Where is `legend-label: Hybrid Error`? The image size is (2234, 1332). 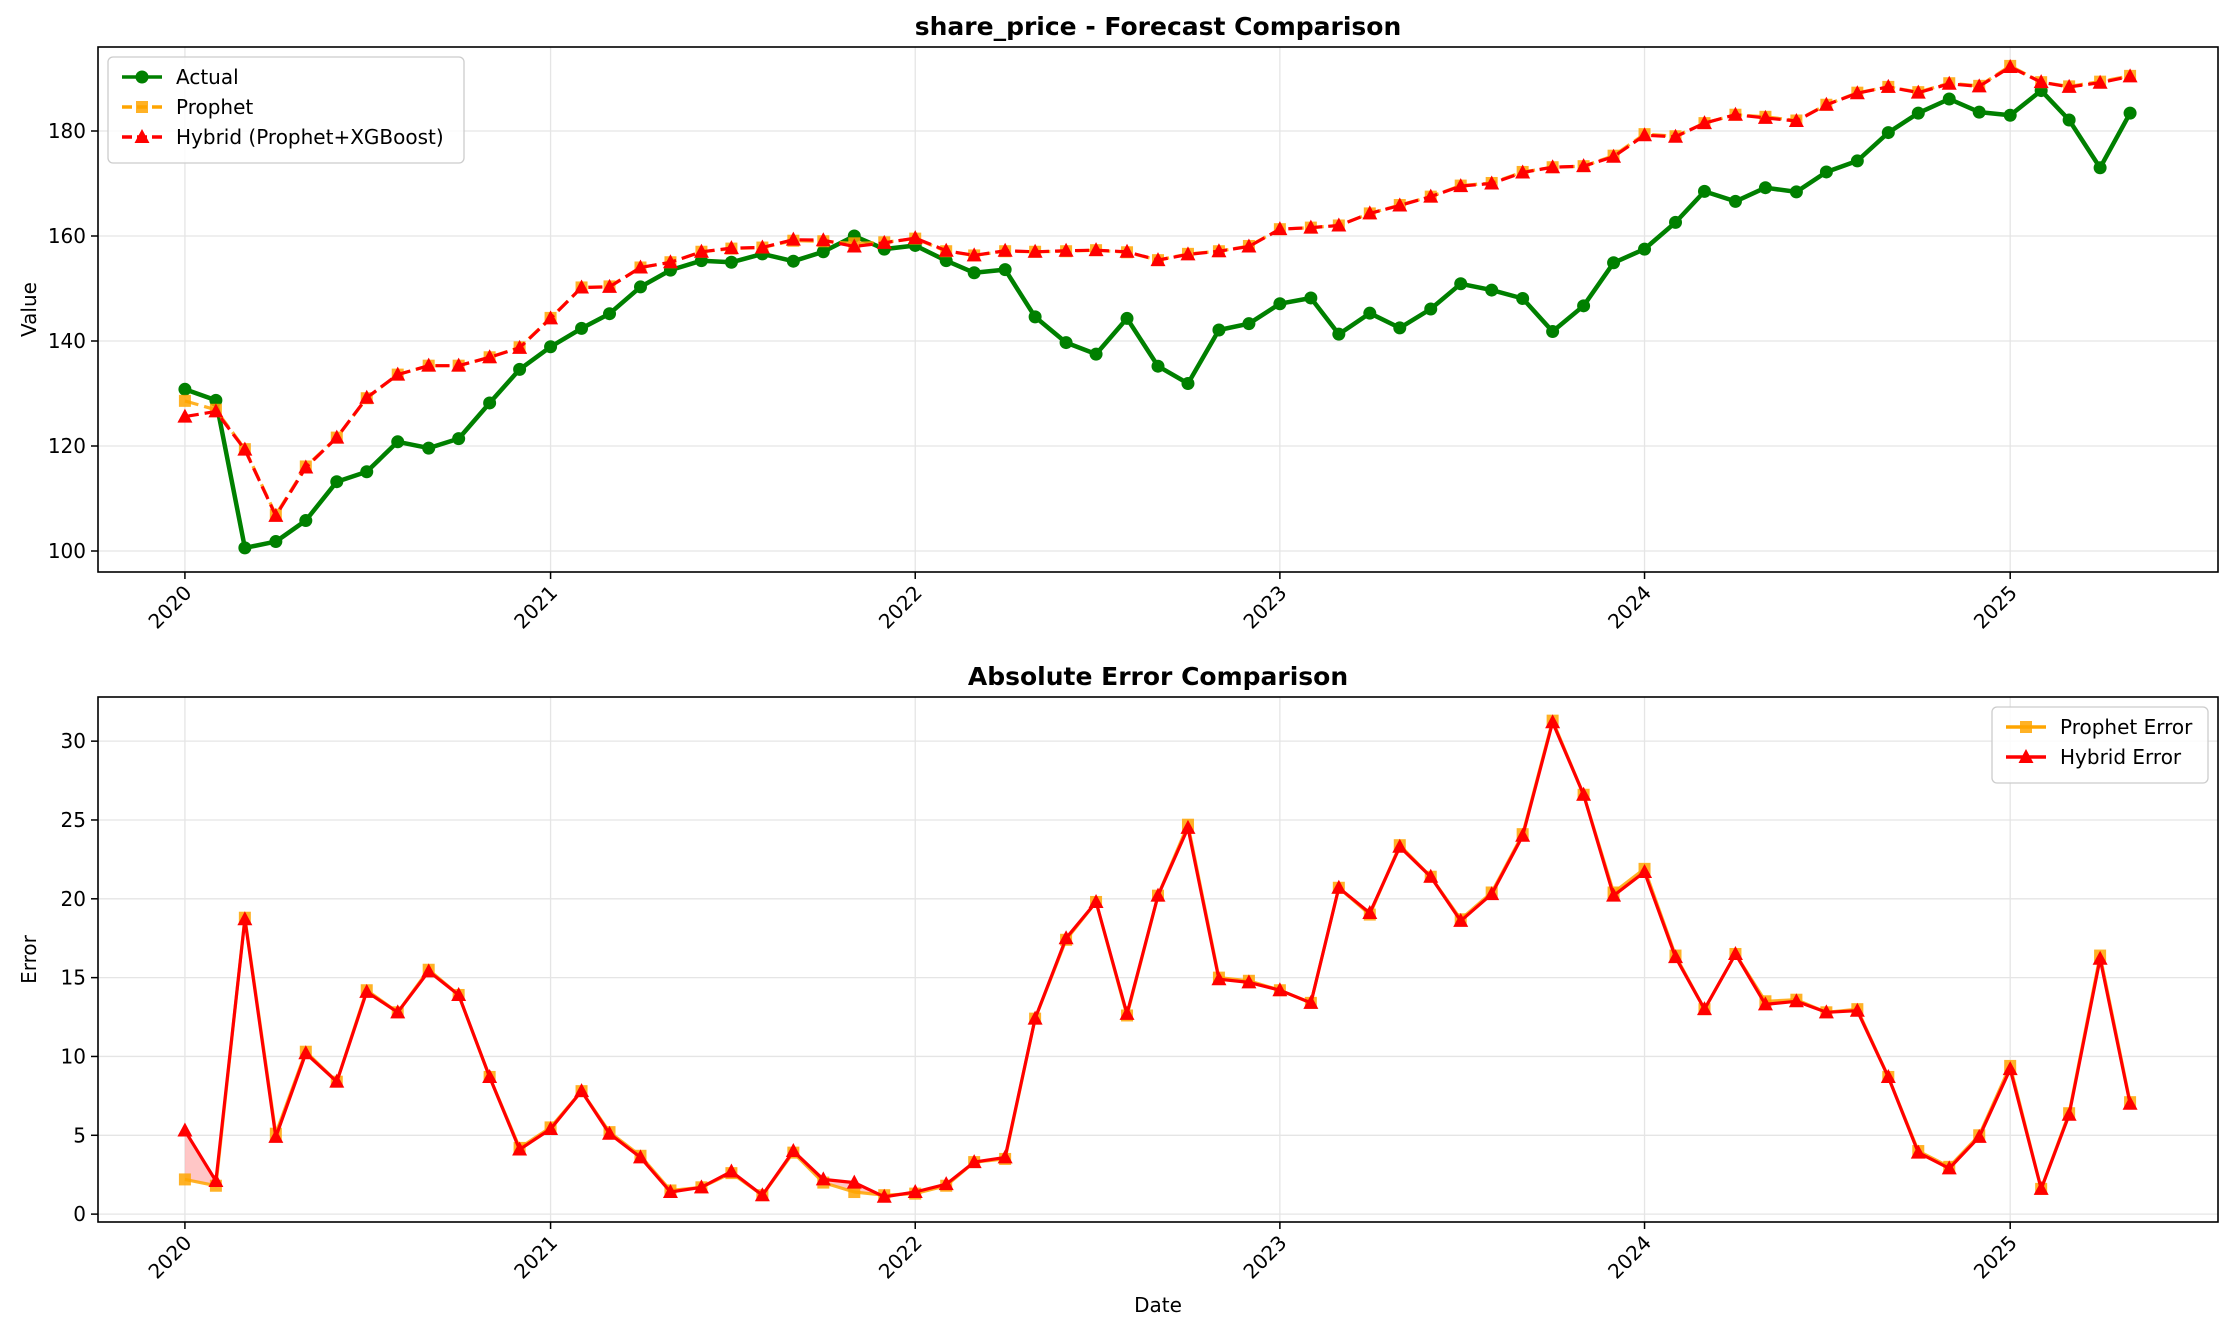
legend-label: Hybrid Error is located at coordinates (2121, 757).